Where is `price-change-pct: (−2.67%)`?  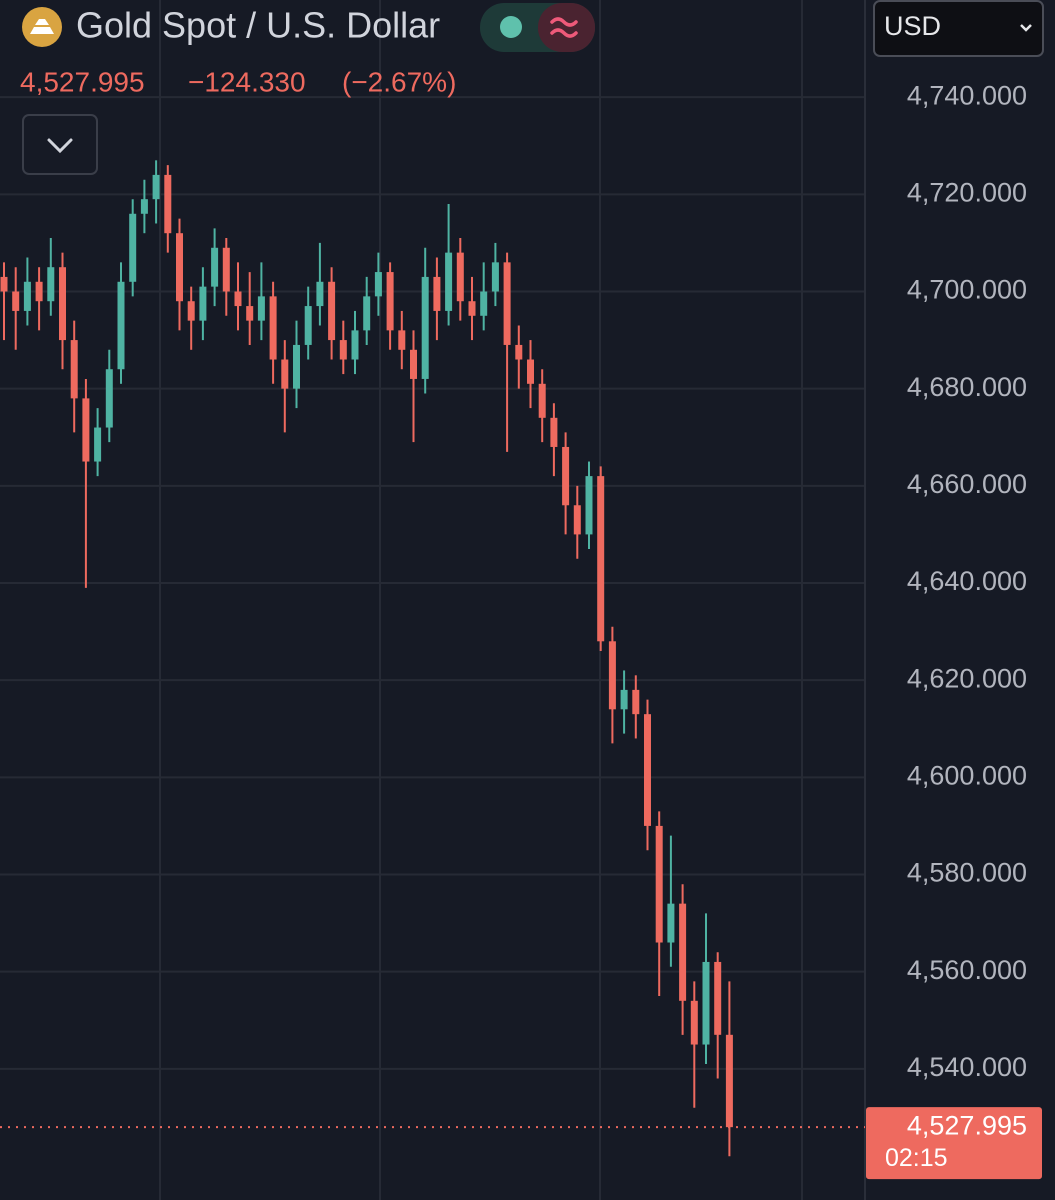
price-change-pct: (−2.67%) is located at coordinates (399, 81).